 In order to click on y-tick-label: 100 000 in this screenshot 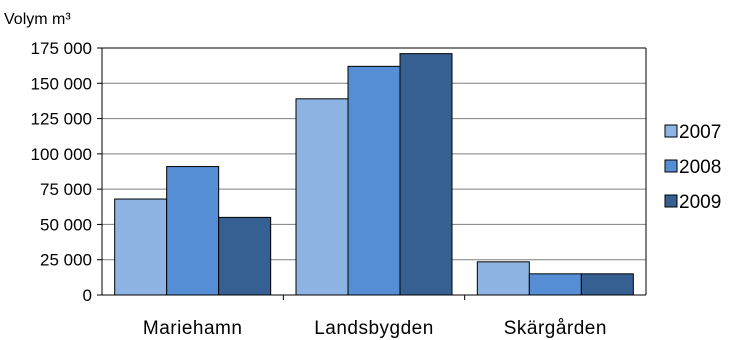, I will do `click(61, 154)`.